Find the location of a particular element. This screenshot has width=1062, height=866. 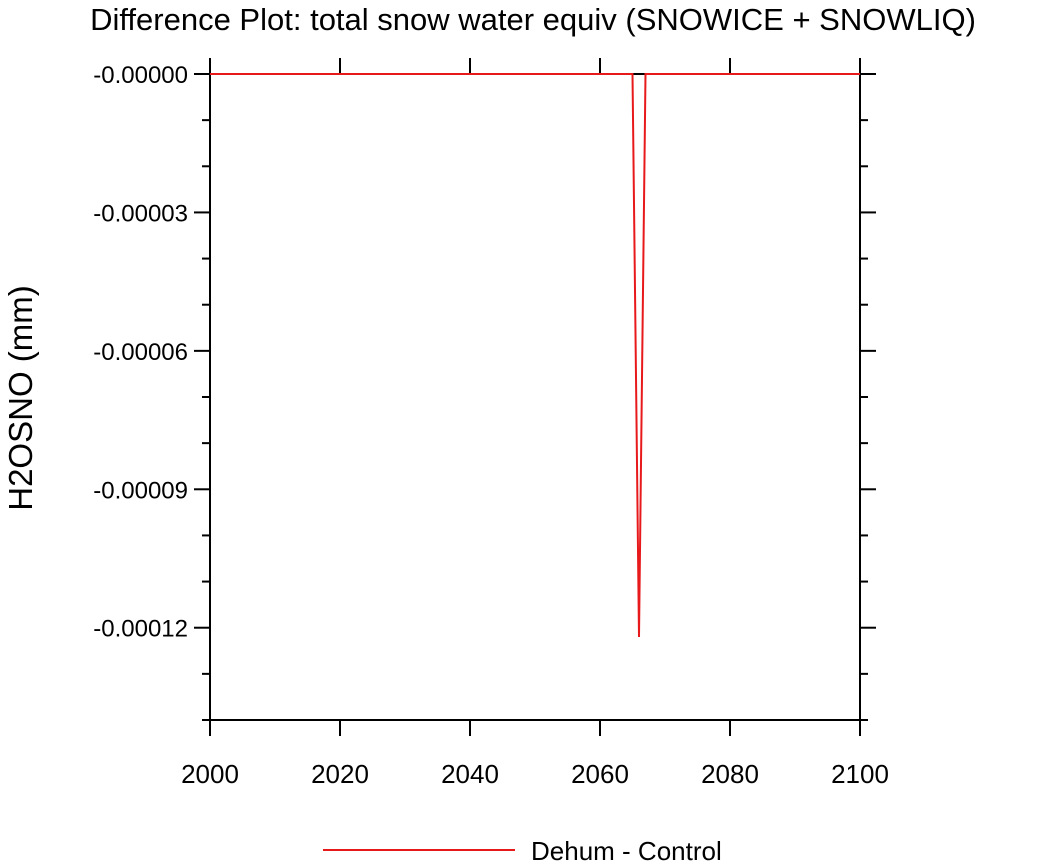

y-tick-label: -0.00006 is located at coordinates (140, 352).